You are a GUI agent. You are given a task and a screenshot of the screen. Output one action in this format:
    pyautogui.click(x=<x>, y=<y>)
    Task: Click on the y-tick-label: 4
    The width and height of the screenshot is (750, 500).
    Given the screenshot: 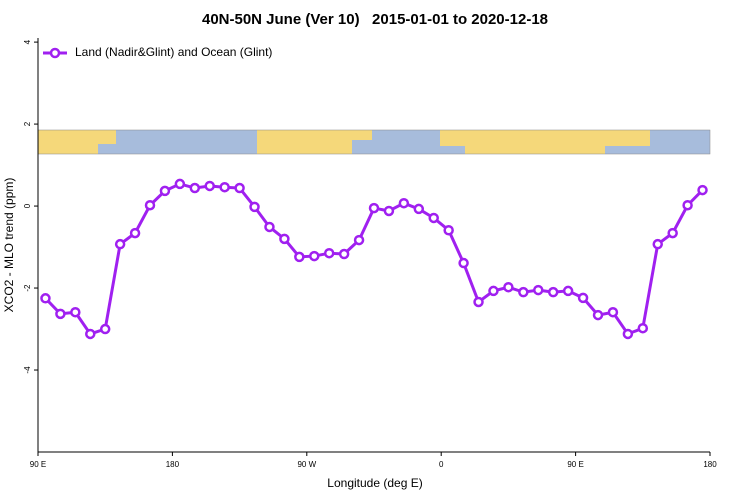 What is the action you would take?
    pyautogui.click(x=27, y=41)
    